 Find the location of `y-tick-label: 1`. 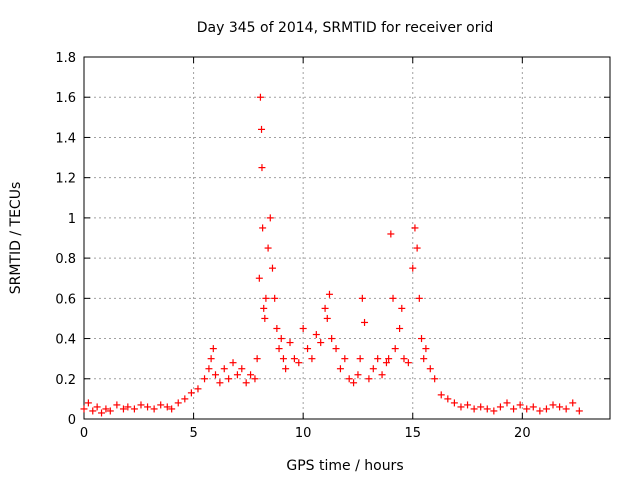

y-tick-label: 1 is located at coordinates (72, 219).